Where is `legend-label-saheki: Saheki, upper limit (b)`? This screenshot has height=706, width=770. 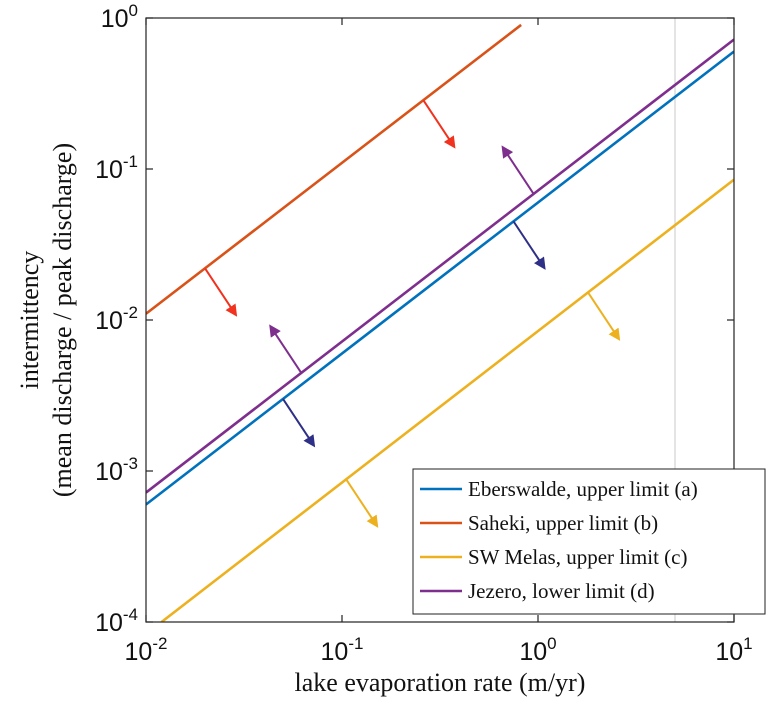
legend-label-saheki: Saheki, upper limit (b) is located at coordinates (563, 523).